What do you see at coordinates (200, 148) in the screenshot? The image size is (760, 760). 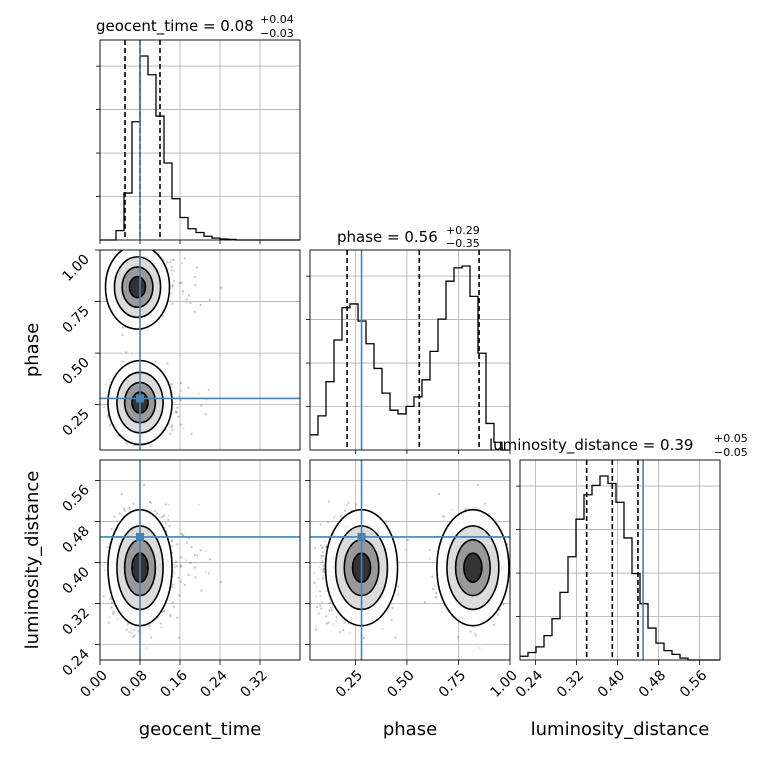 I see `histogram-geocent_time` at bounding box center [200, 148].